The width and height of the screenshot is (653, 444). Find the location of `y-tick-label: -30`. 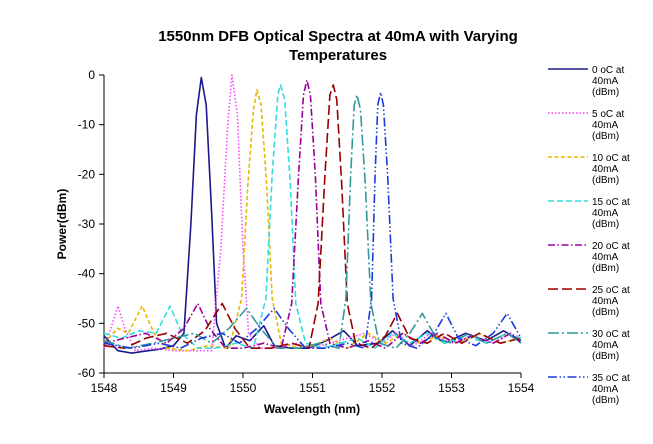

y-tick-label: -30 is located at coordinates (87, 224).